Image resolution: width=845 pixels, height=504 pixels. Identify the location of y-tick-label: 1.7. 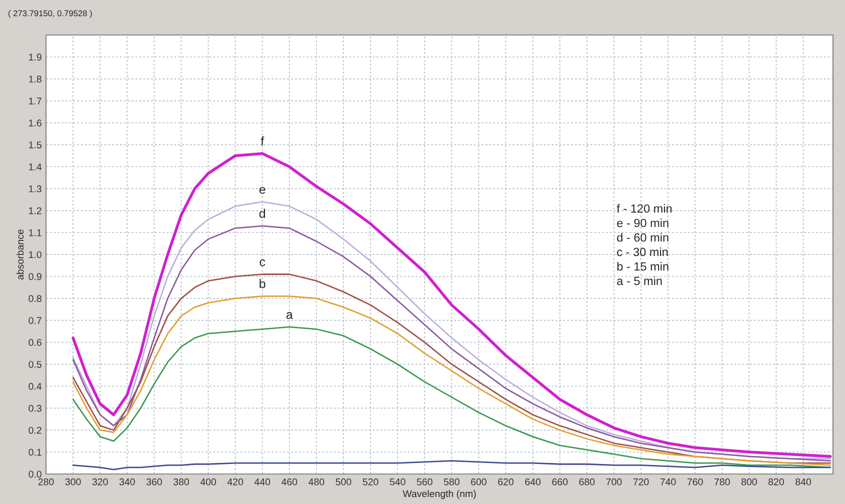
(35, 101).